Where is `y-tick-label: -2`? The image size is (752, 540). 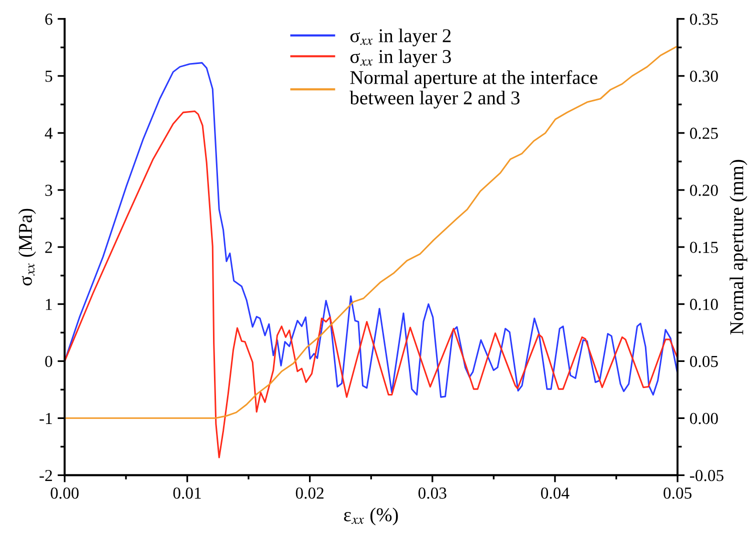
y-tick-label: -2 is located at coordinates (46, 475).